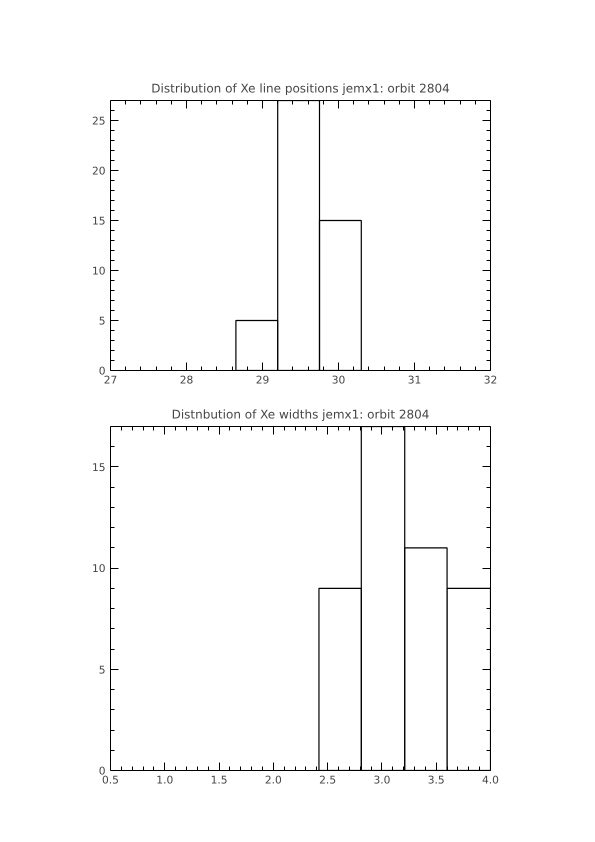 The width and height of the screenshot is (595, 842). I want to click on x-tick-label: 2.0, so click(273, 780).